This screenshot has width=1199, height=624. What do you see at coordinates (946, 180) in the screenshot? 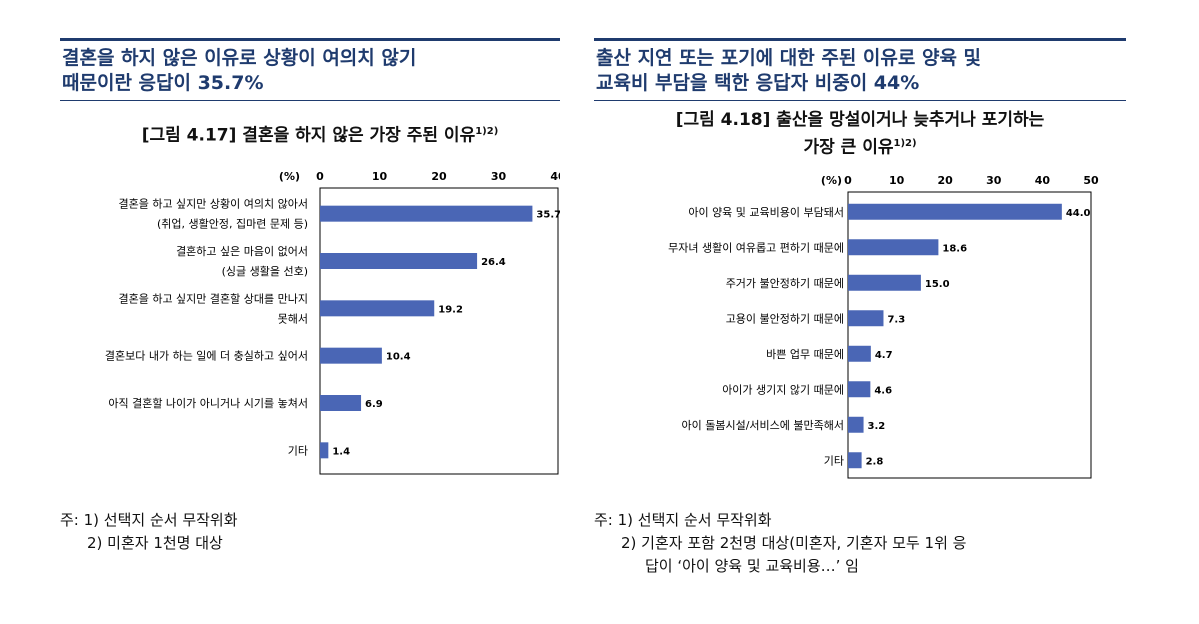
I see `right-tick-label: 20` at bounding box center [946, 180].